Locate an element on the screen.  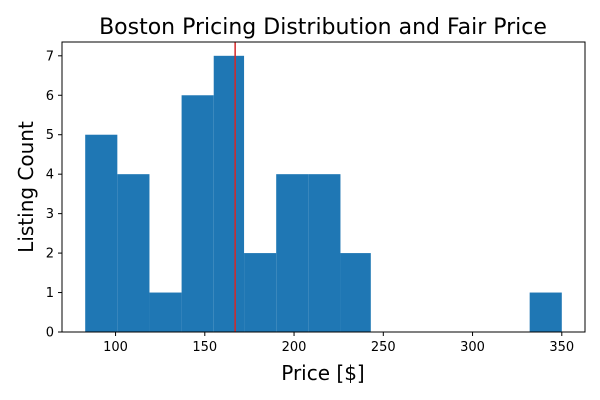
x-tick-label: 200 is located at coordinates (294, 347).